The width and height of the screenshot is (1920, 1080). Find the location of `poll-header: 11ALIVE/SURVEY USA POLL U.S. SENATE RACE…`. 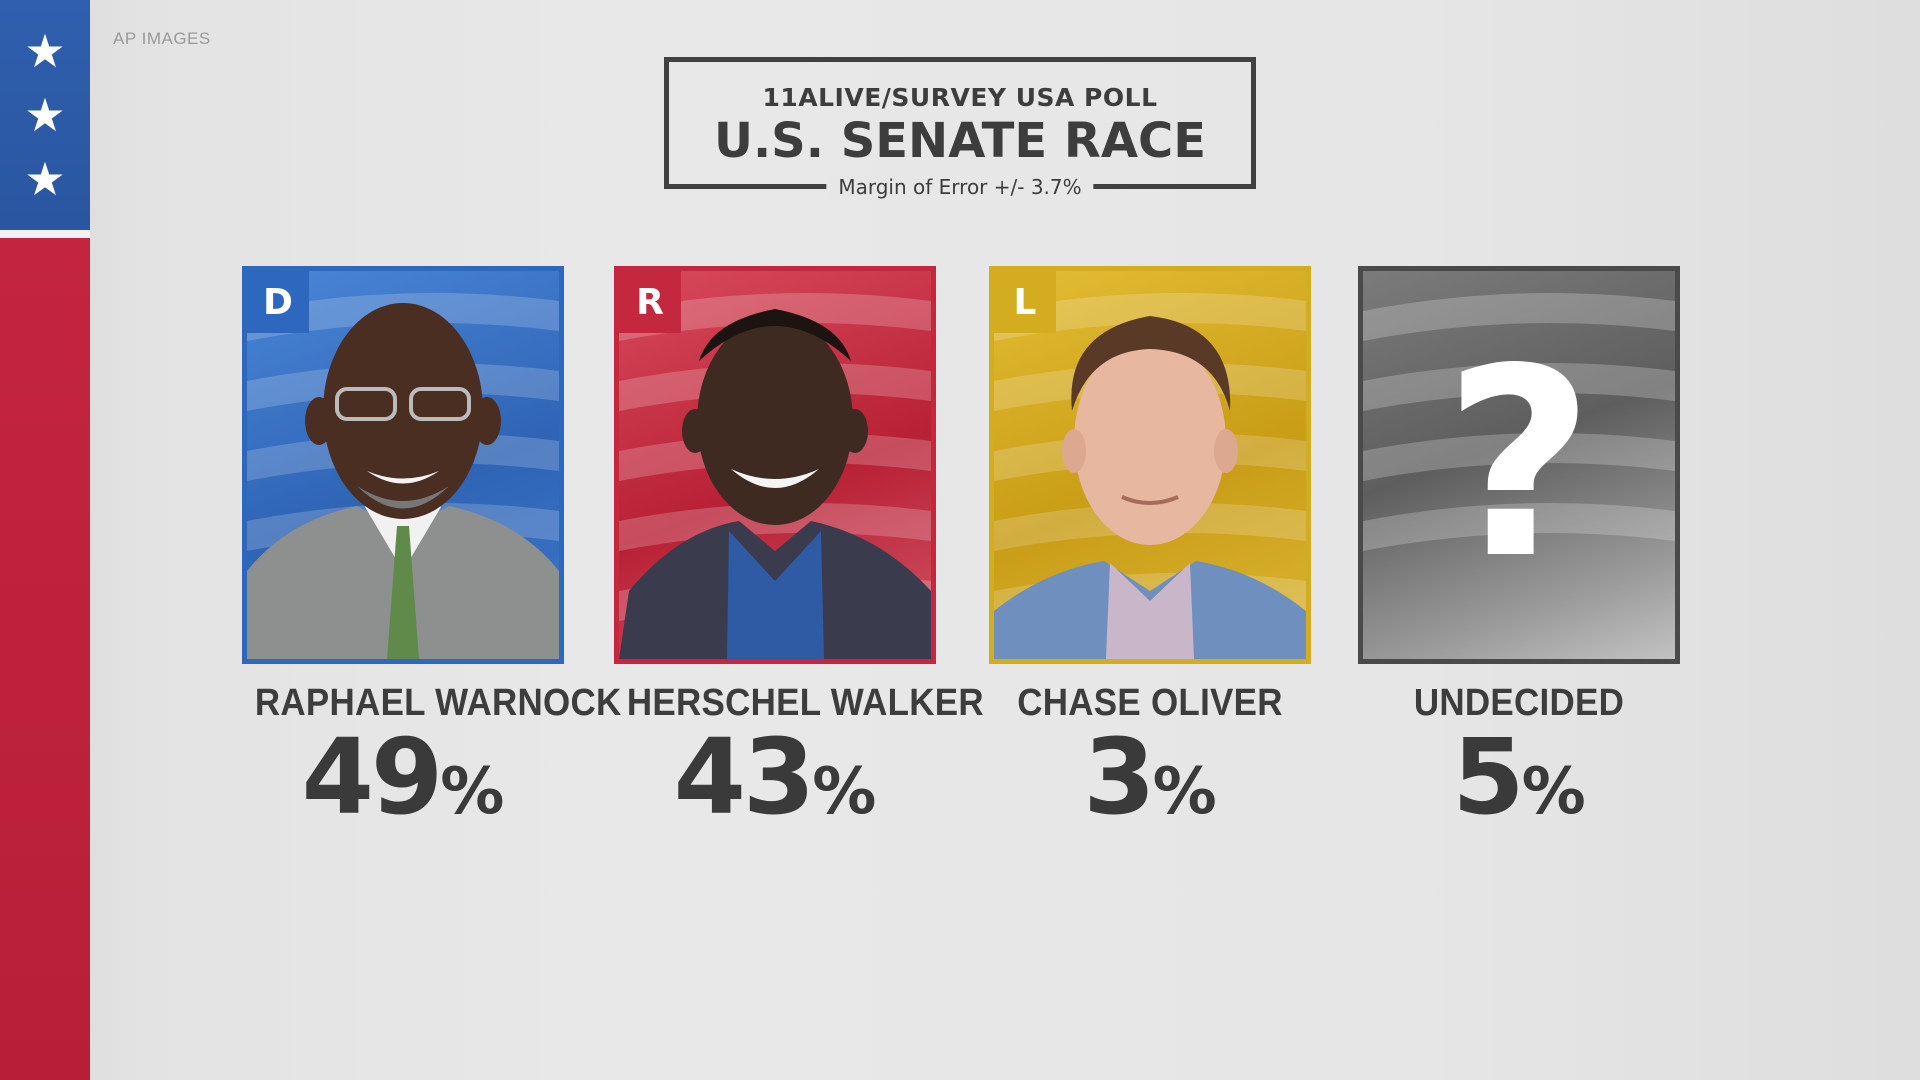

poll-header: 11ALIVE/SURVEY USA POLL U.S. SENATE RACE… is located at coordinates (960, 128).